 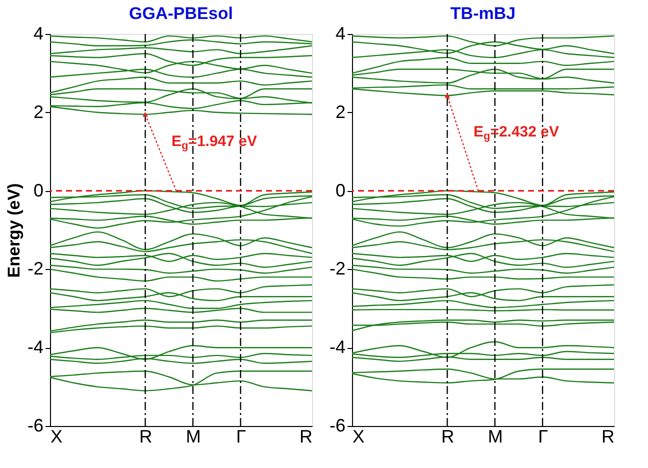 What do you see at coordinates (483, 13) in the screenshot?
I see `chart-title: TB-mBJ` at bounding box center [483, 13].